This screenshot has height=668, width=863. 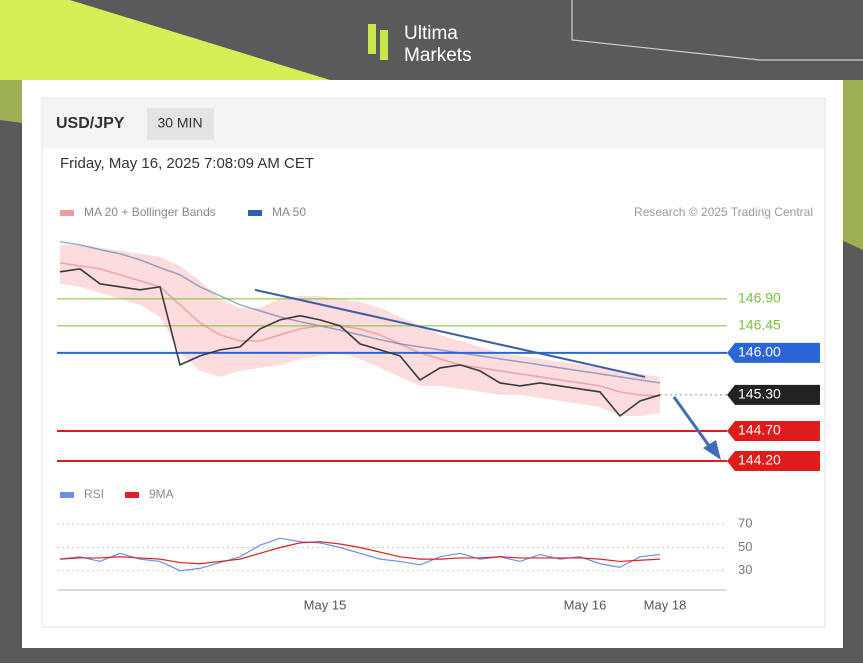 What do you see at coordinates (431, 33) in the screenshot?
I see `logo-text: Ultima` at bounding box center [431, 33].